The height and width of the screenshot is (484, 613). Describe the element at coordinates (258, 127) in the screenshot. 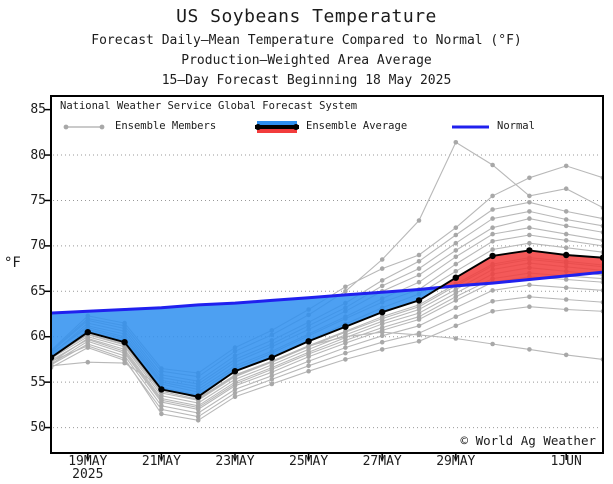

I see `legend-average-swatch-dot` at that location.